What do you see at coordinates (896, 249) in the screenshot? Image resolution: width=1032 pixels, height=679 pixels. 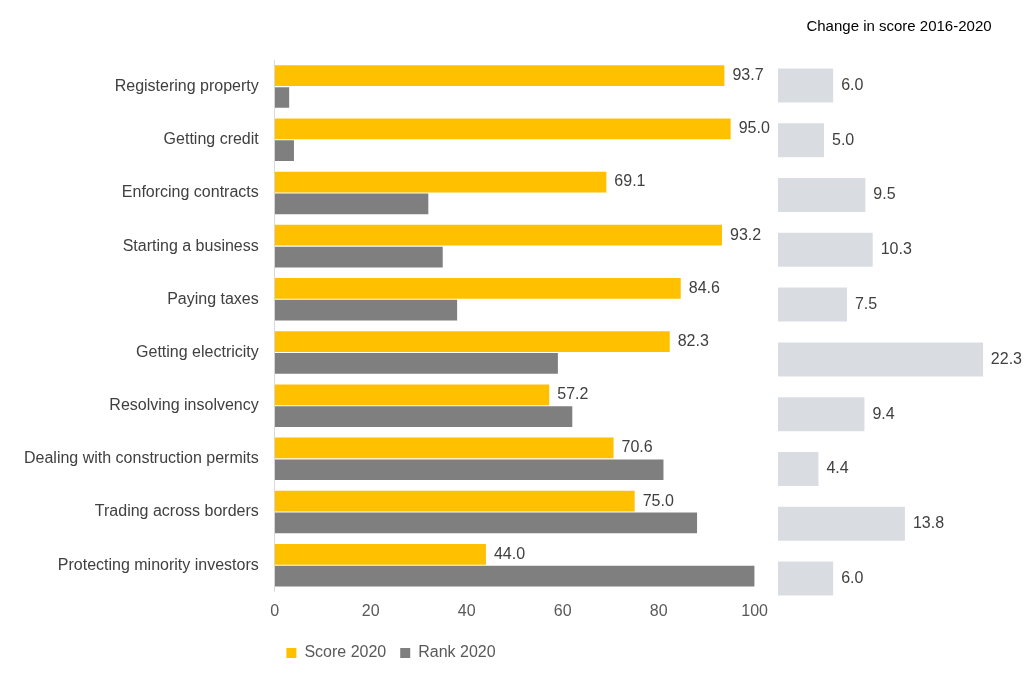 I see `data-label: 10.3` at bounding box center [896, 249].